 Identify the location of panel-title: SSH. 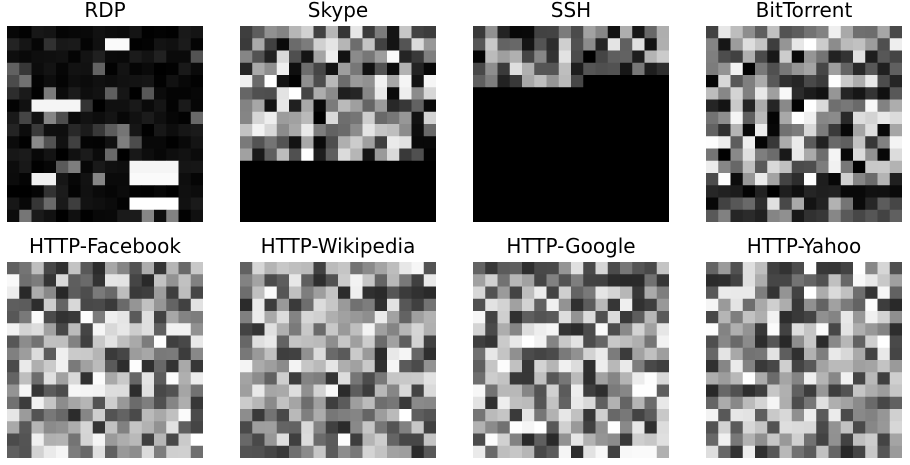
(571, 11).